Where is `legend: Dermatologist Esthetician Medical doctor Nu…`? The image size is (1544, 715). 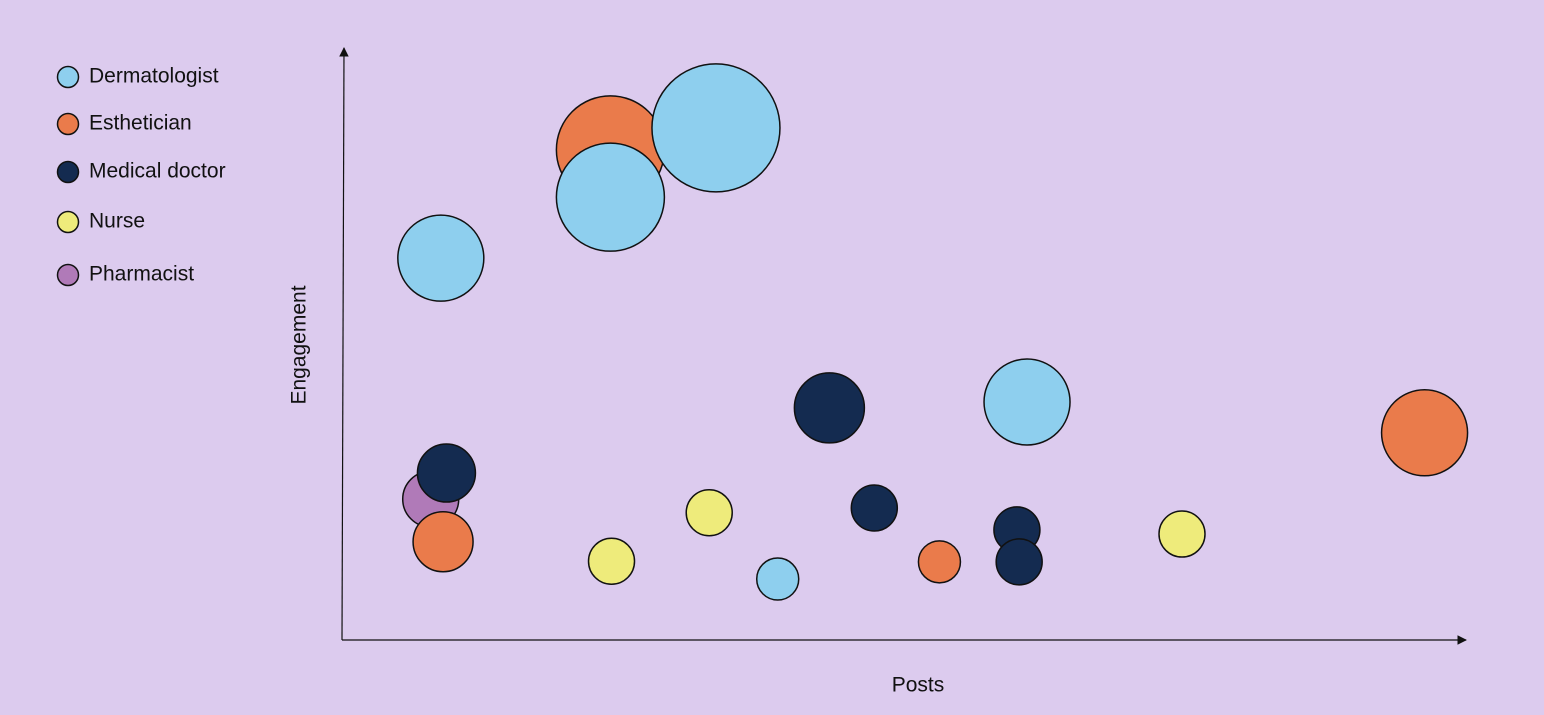 legend: Dermatologist Esthetician Medical doctor Nu… is located at coordinates (141, 176).